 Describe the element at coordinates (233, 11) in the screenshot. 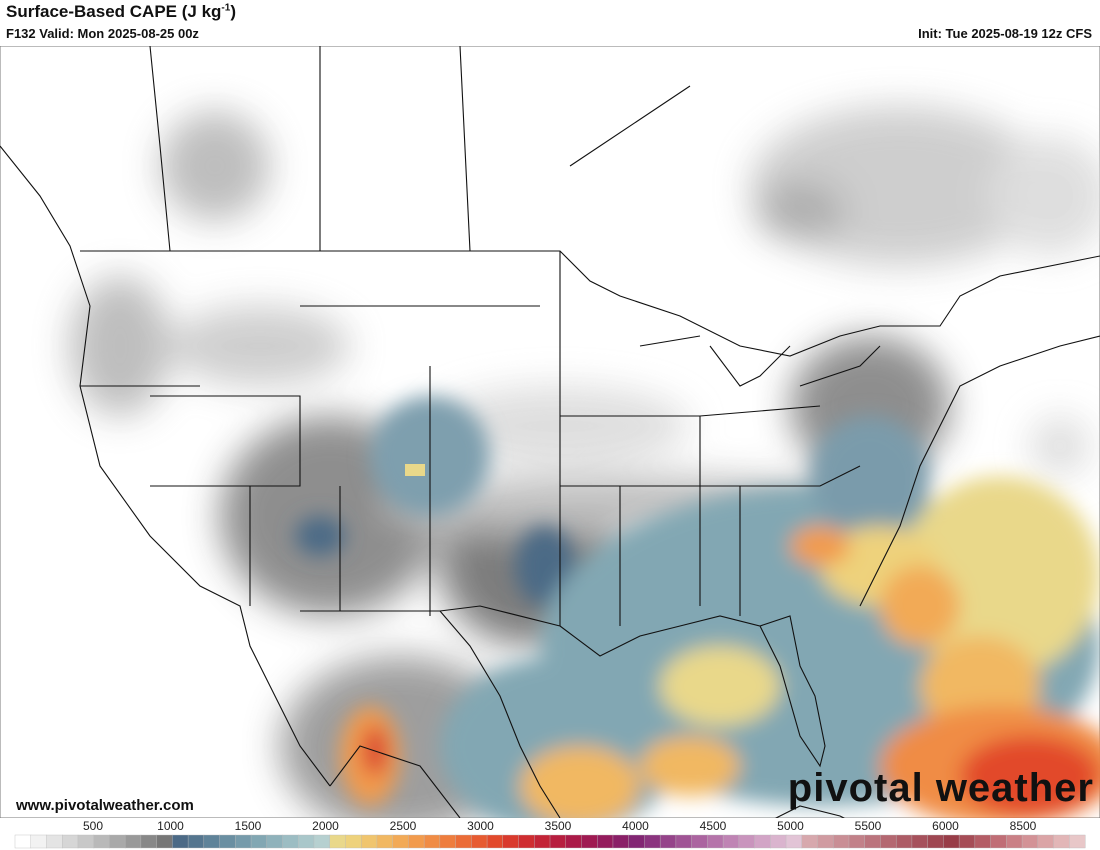

I see `title-suffix: )` at that location.